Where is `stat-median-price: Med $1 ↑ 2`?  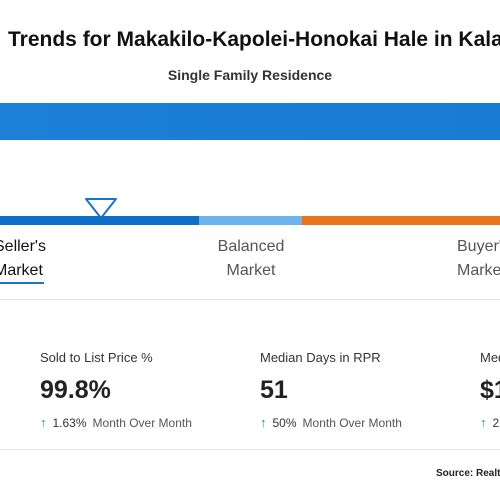
stat-median-price: Med $1 ↑ 2 is located at coordinates (490, 390).